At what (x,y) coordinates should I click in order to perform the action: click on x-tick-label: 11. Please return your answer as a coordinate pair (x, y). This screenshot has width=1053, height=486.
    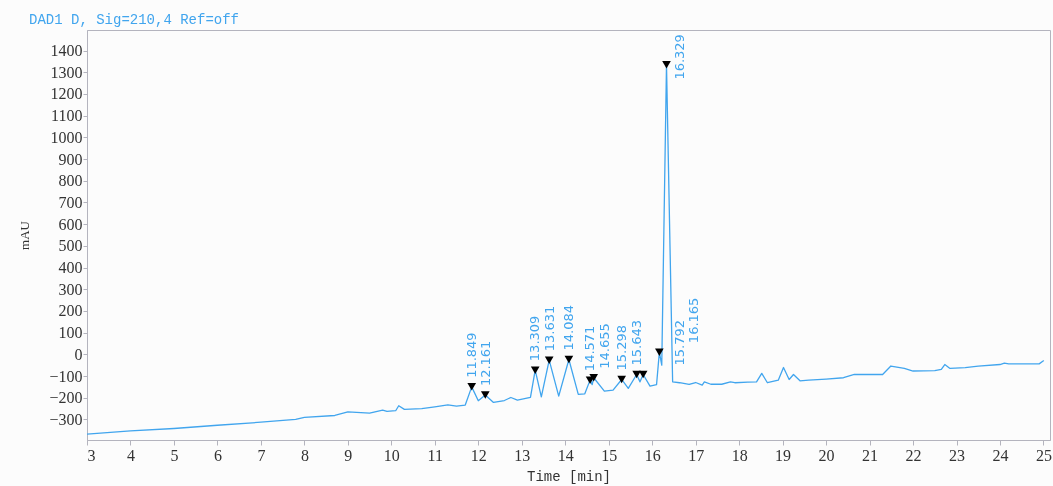
    Looking at the image, I should click on (435, 455).